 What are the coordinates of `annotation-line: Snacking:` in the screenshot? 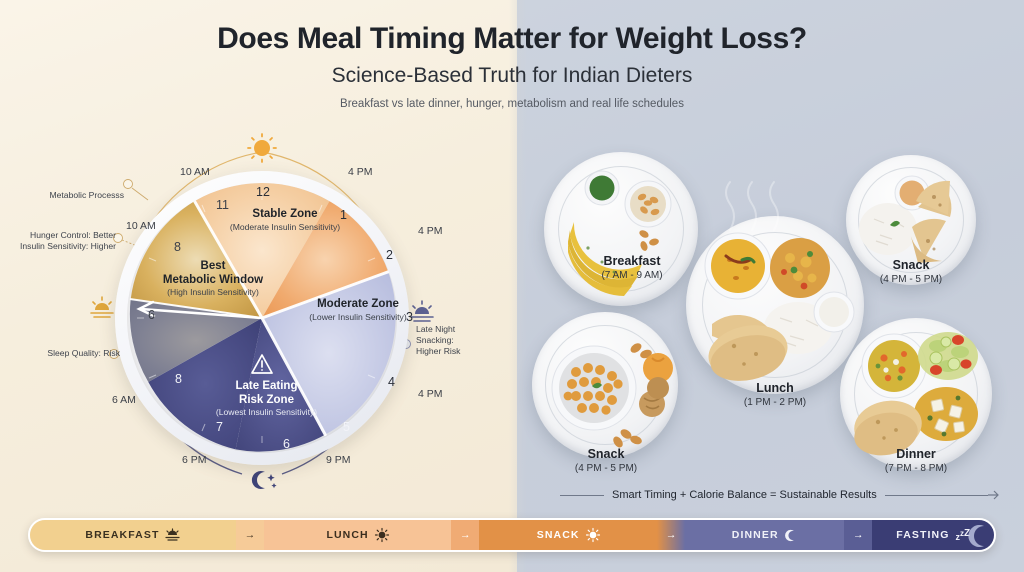 It's located at (435, 340).